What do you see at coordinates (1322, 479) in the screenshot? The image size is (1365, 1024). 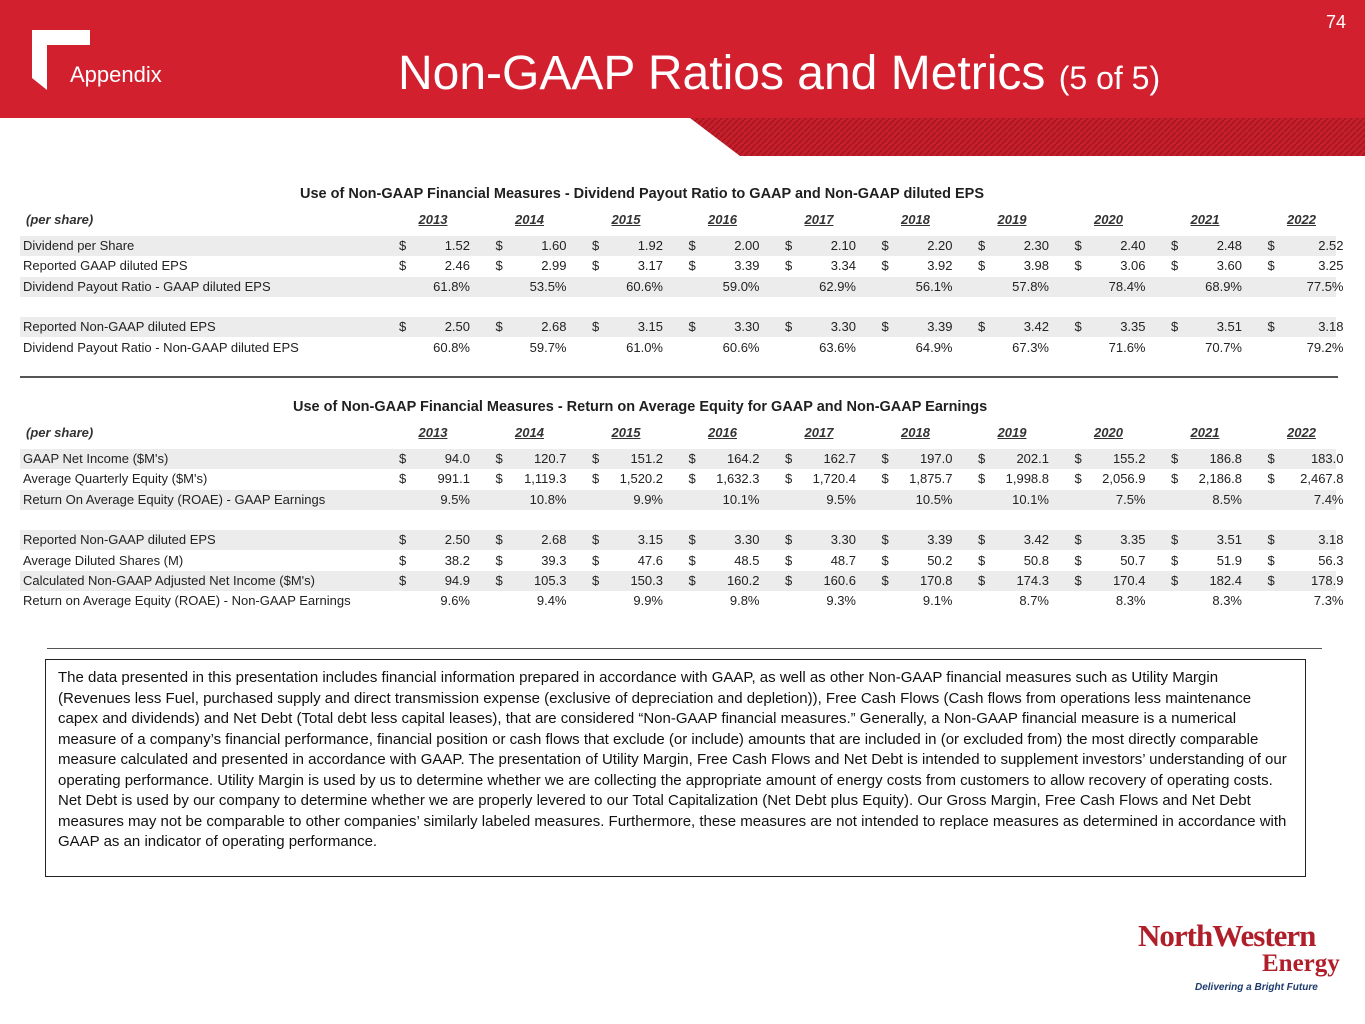 I see `value: 2,467.8` at bounding box center [1322, 479].